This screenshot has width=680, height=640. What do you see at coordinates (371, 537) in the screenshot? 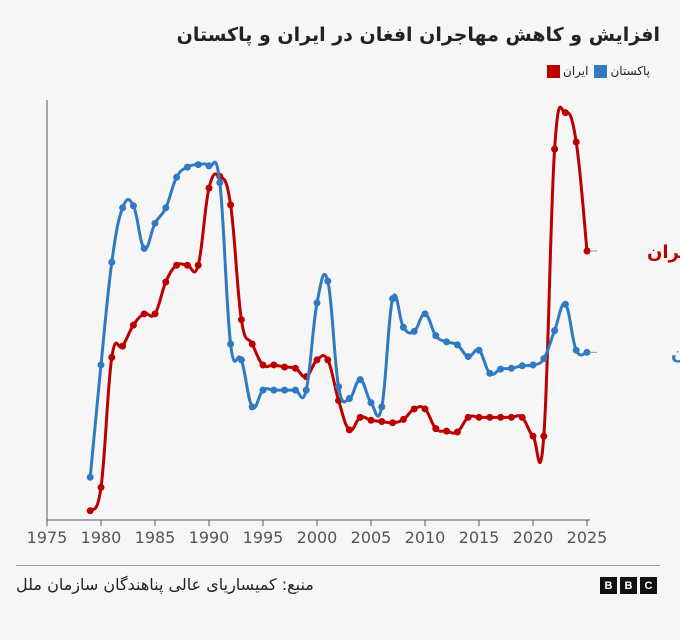
I see `x-tick-label: 2005` at bounding box center [371, 537].